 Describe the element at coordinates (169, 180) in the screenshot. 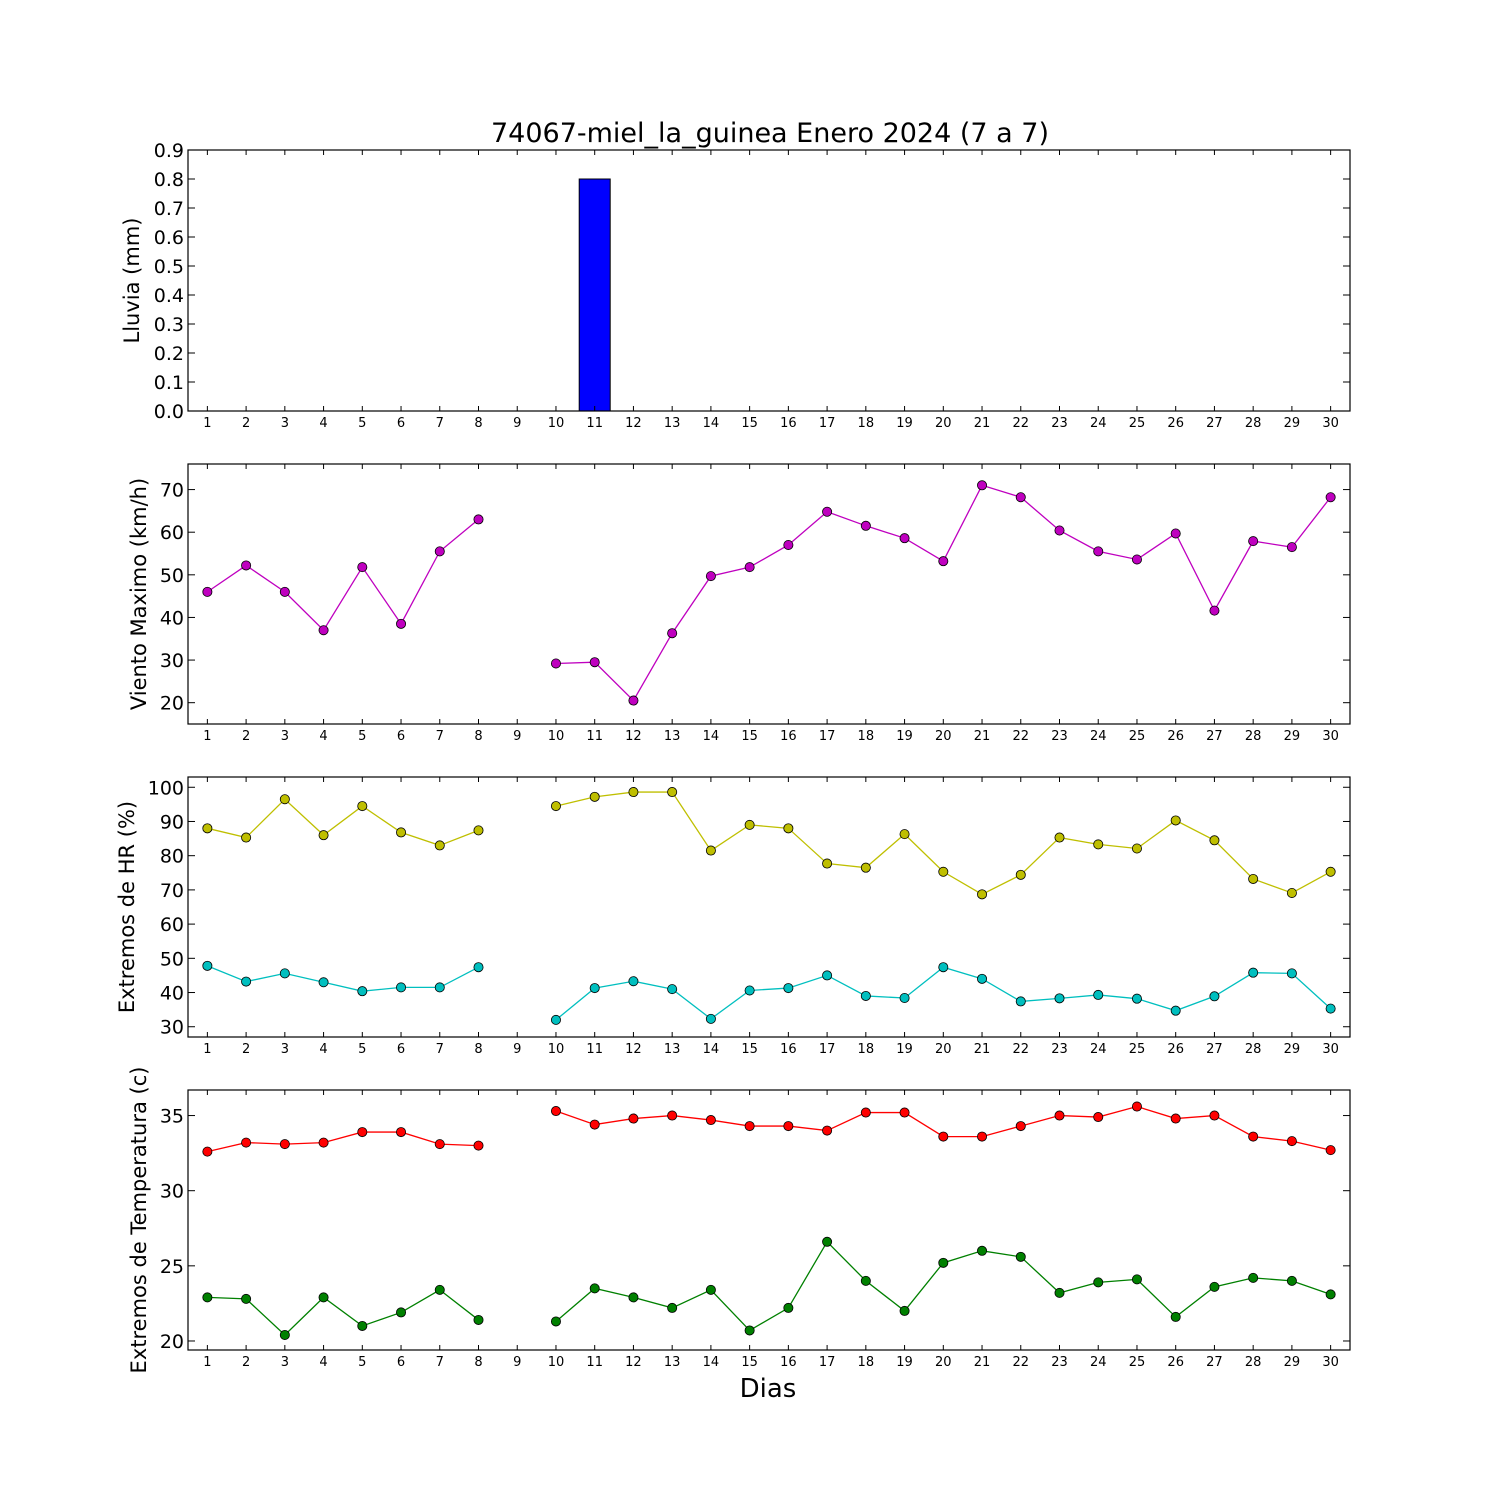

I see `rain-y-tick-label: 0.8` at that location.